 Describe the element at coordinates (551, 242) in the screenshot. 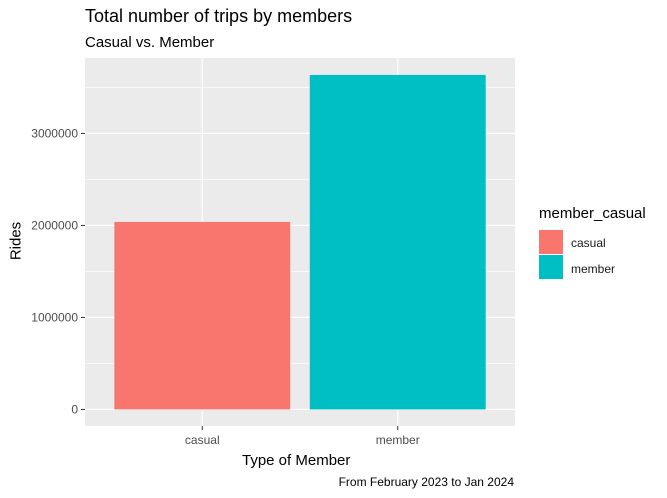

I see `legend-key-casual` at that location.